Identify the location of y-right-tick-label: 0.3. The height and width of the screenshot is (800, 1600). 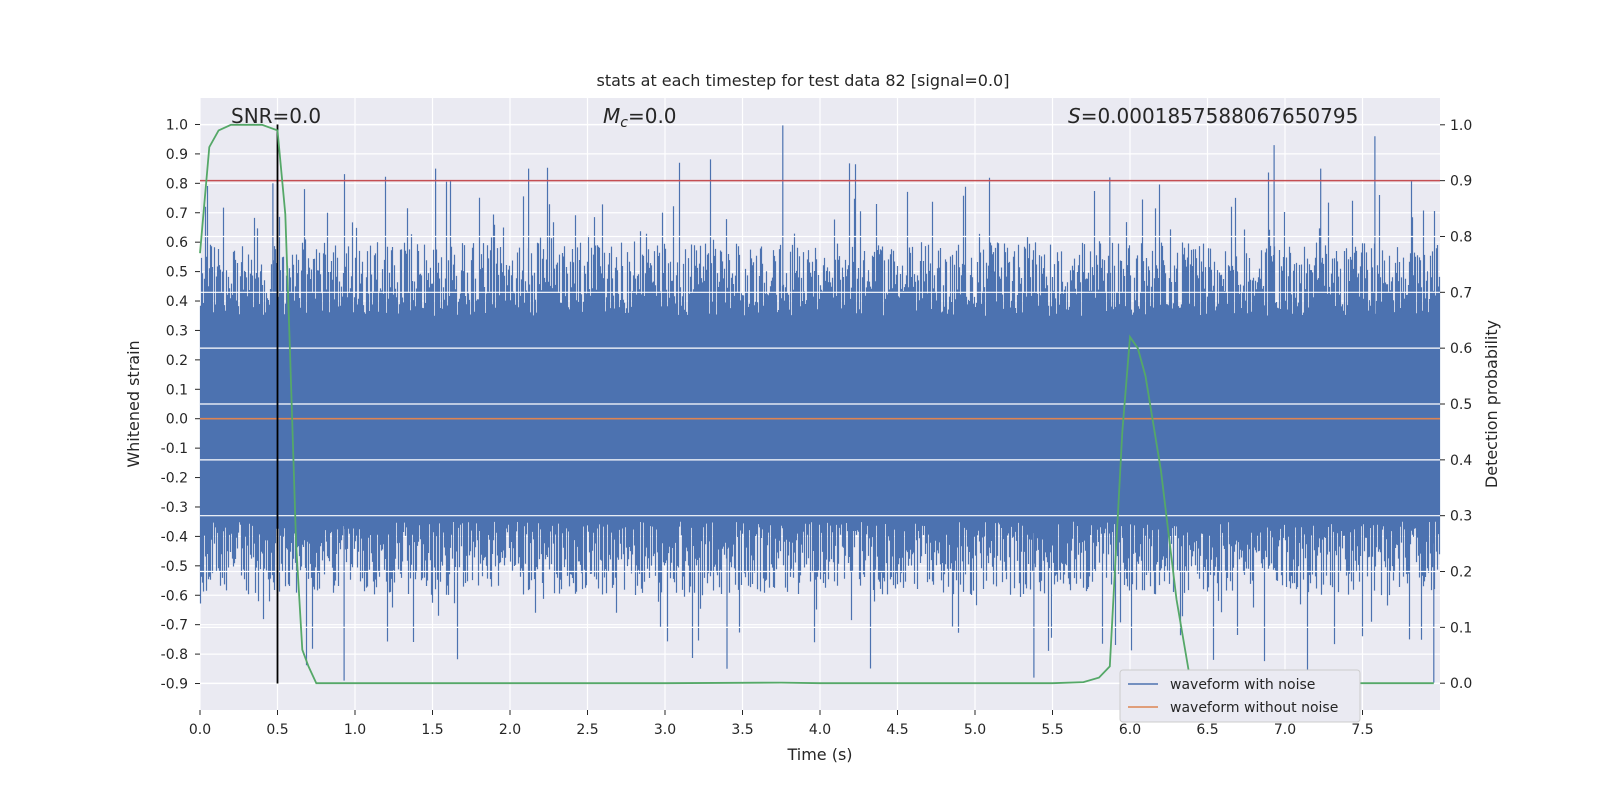
(1461, 517).